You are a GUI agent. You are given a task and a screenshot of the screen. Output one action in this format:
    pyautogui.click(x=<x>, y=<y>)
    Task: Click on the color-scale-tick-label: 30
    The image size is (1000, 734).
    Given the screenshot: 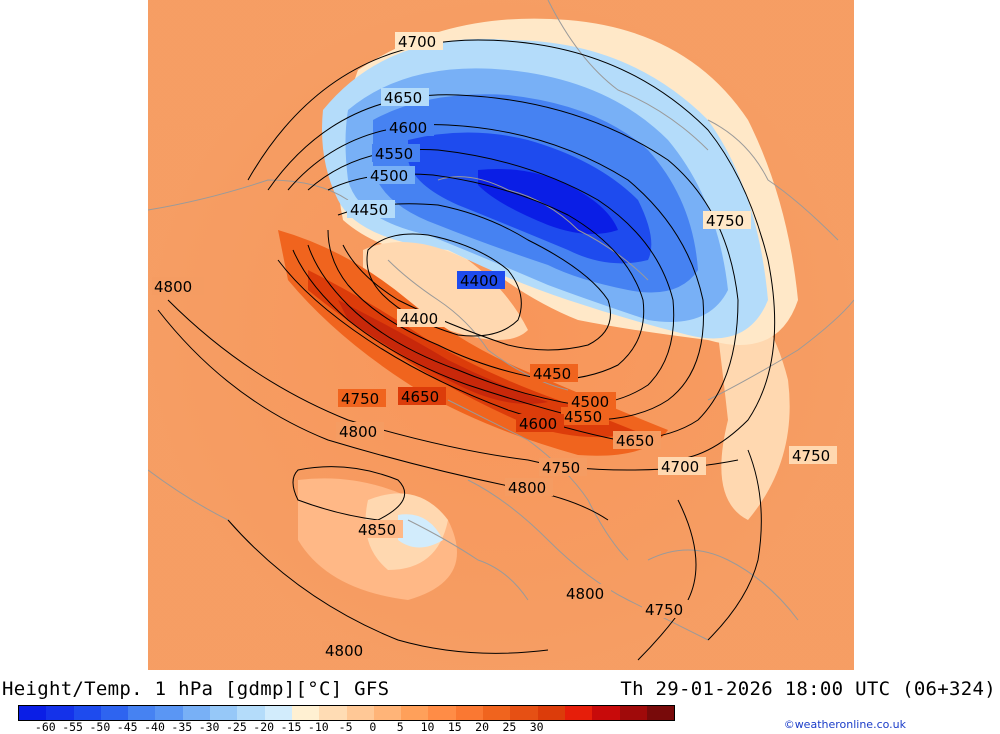 What is the action you would take?
    pyautogui.click(x=536, y=727)
    